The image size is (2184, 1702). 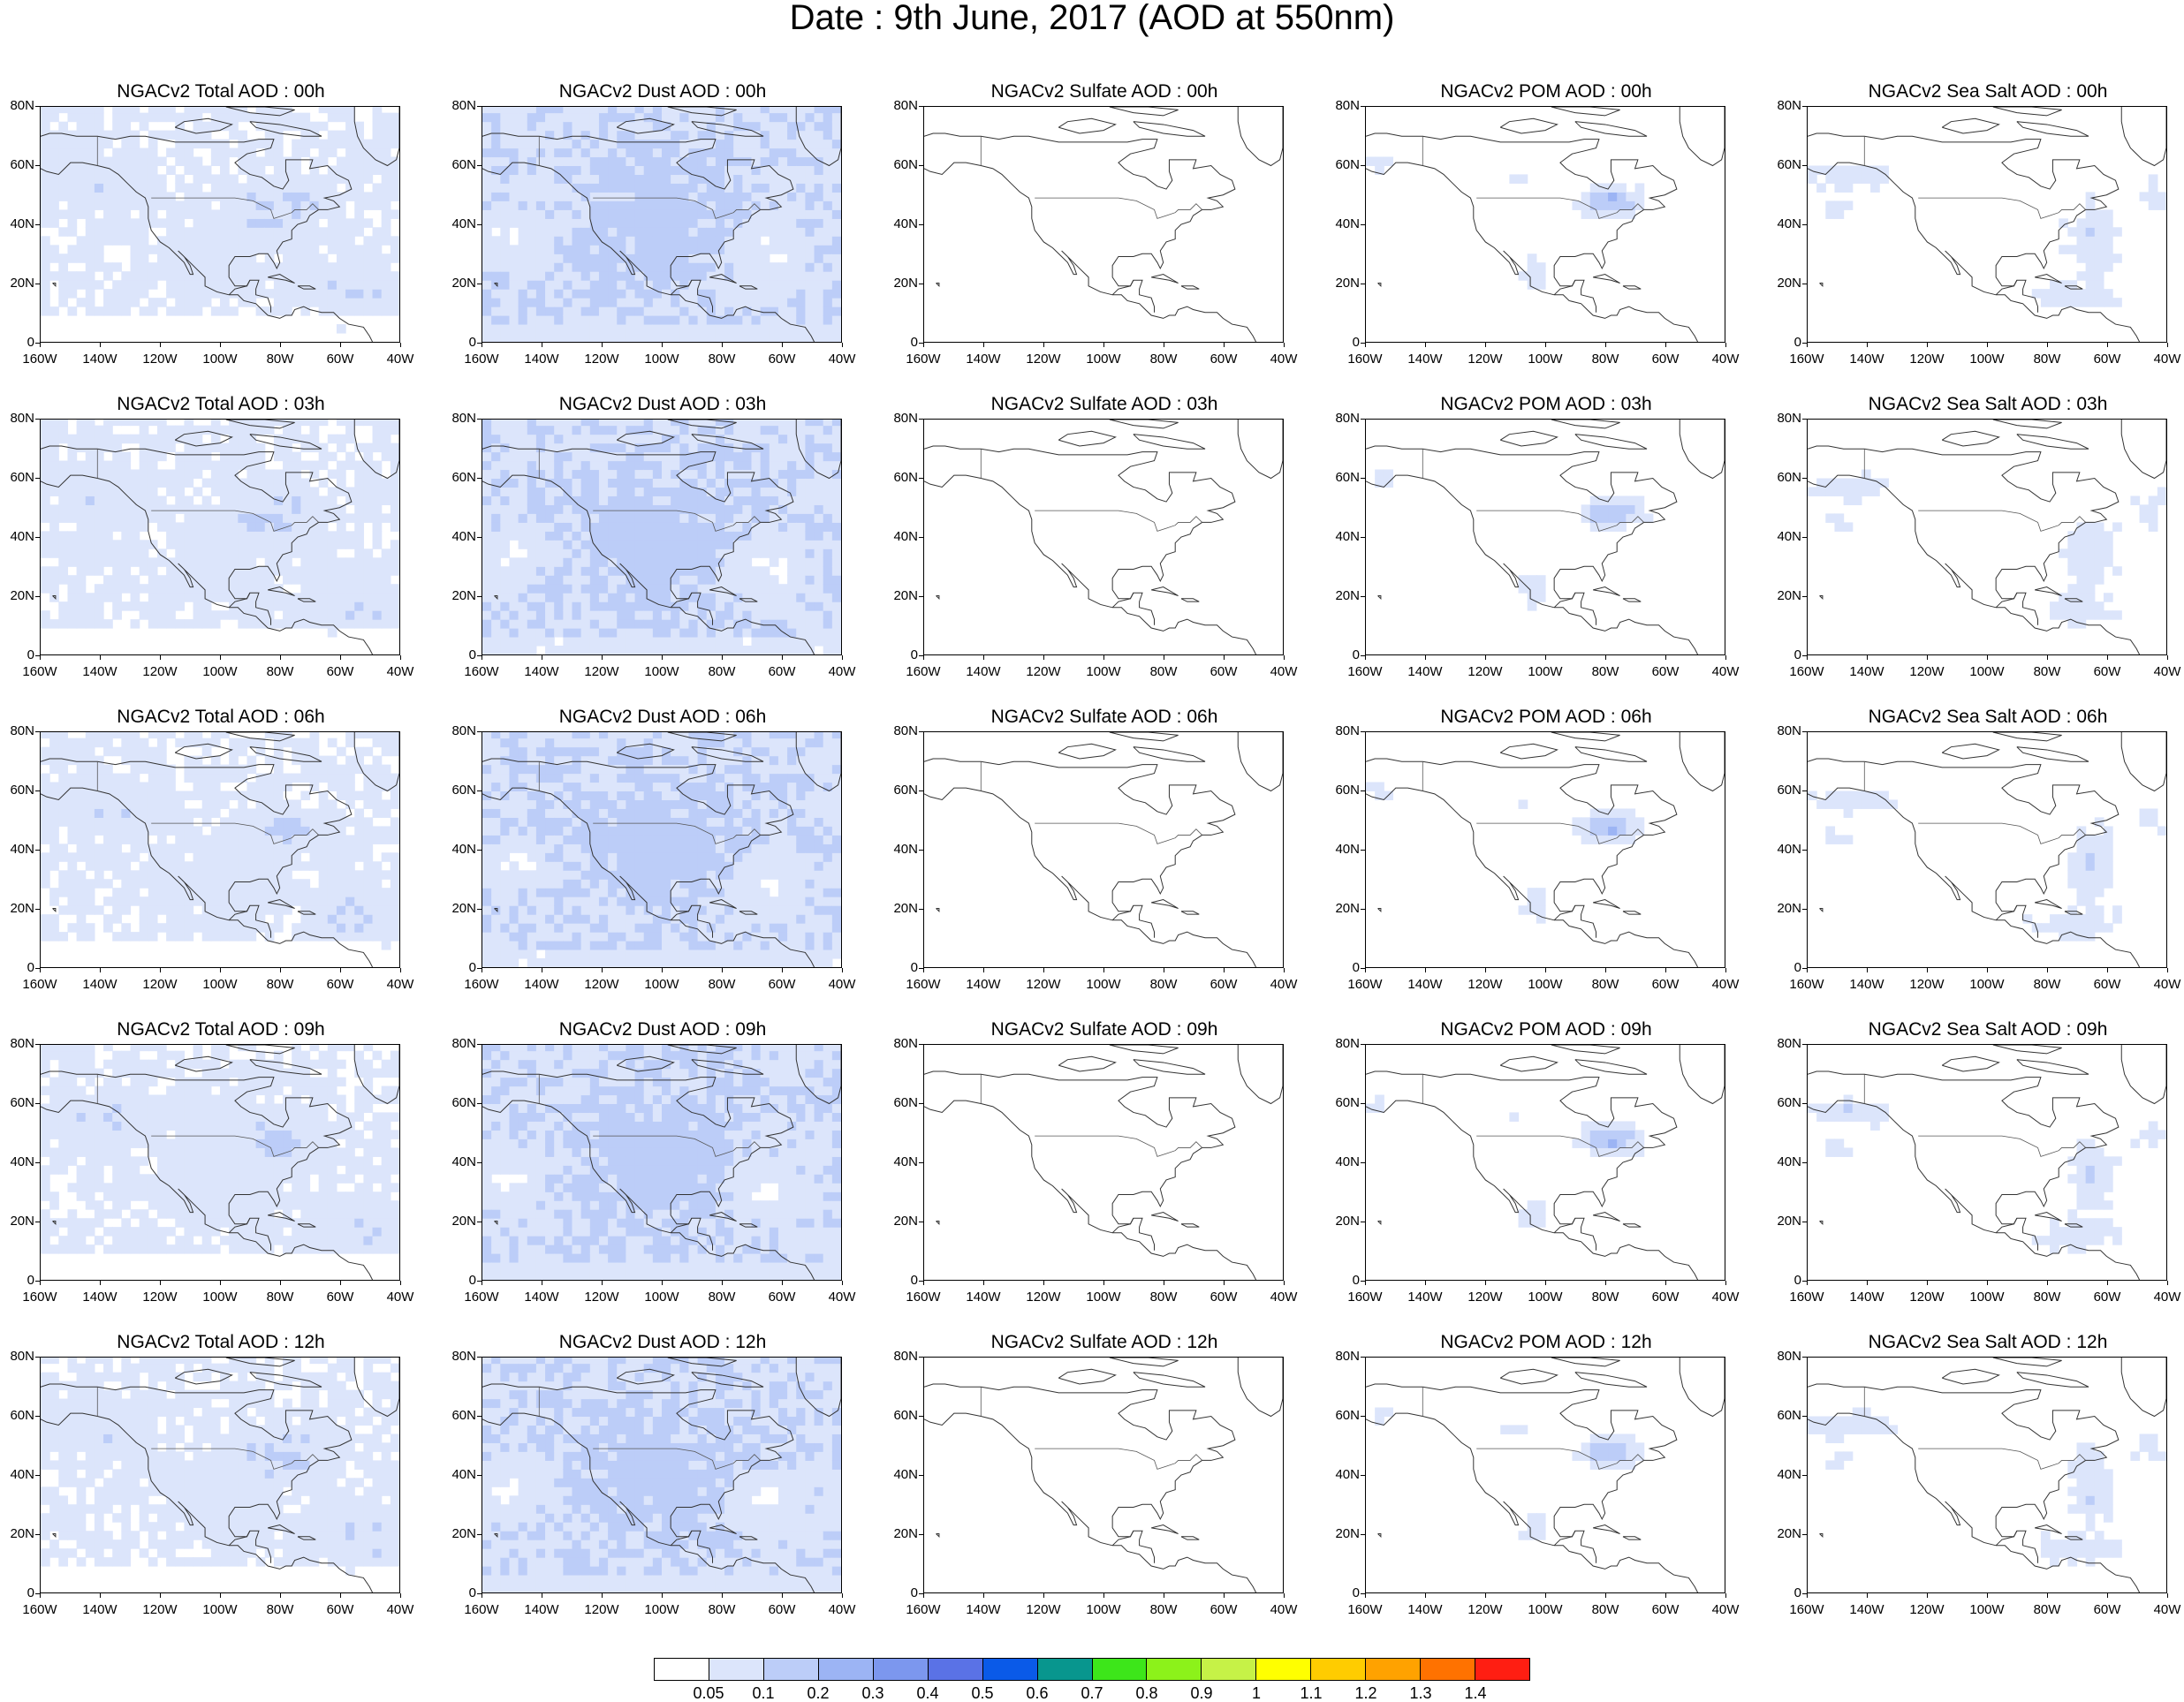 I want to click on lon-tick, so click(x=722, y=657).